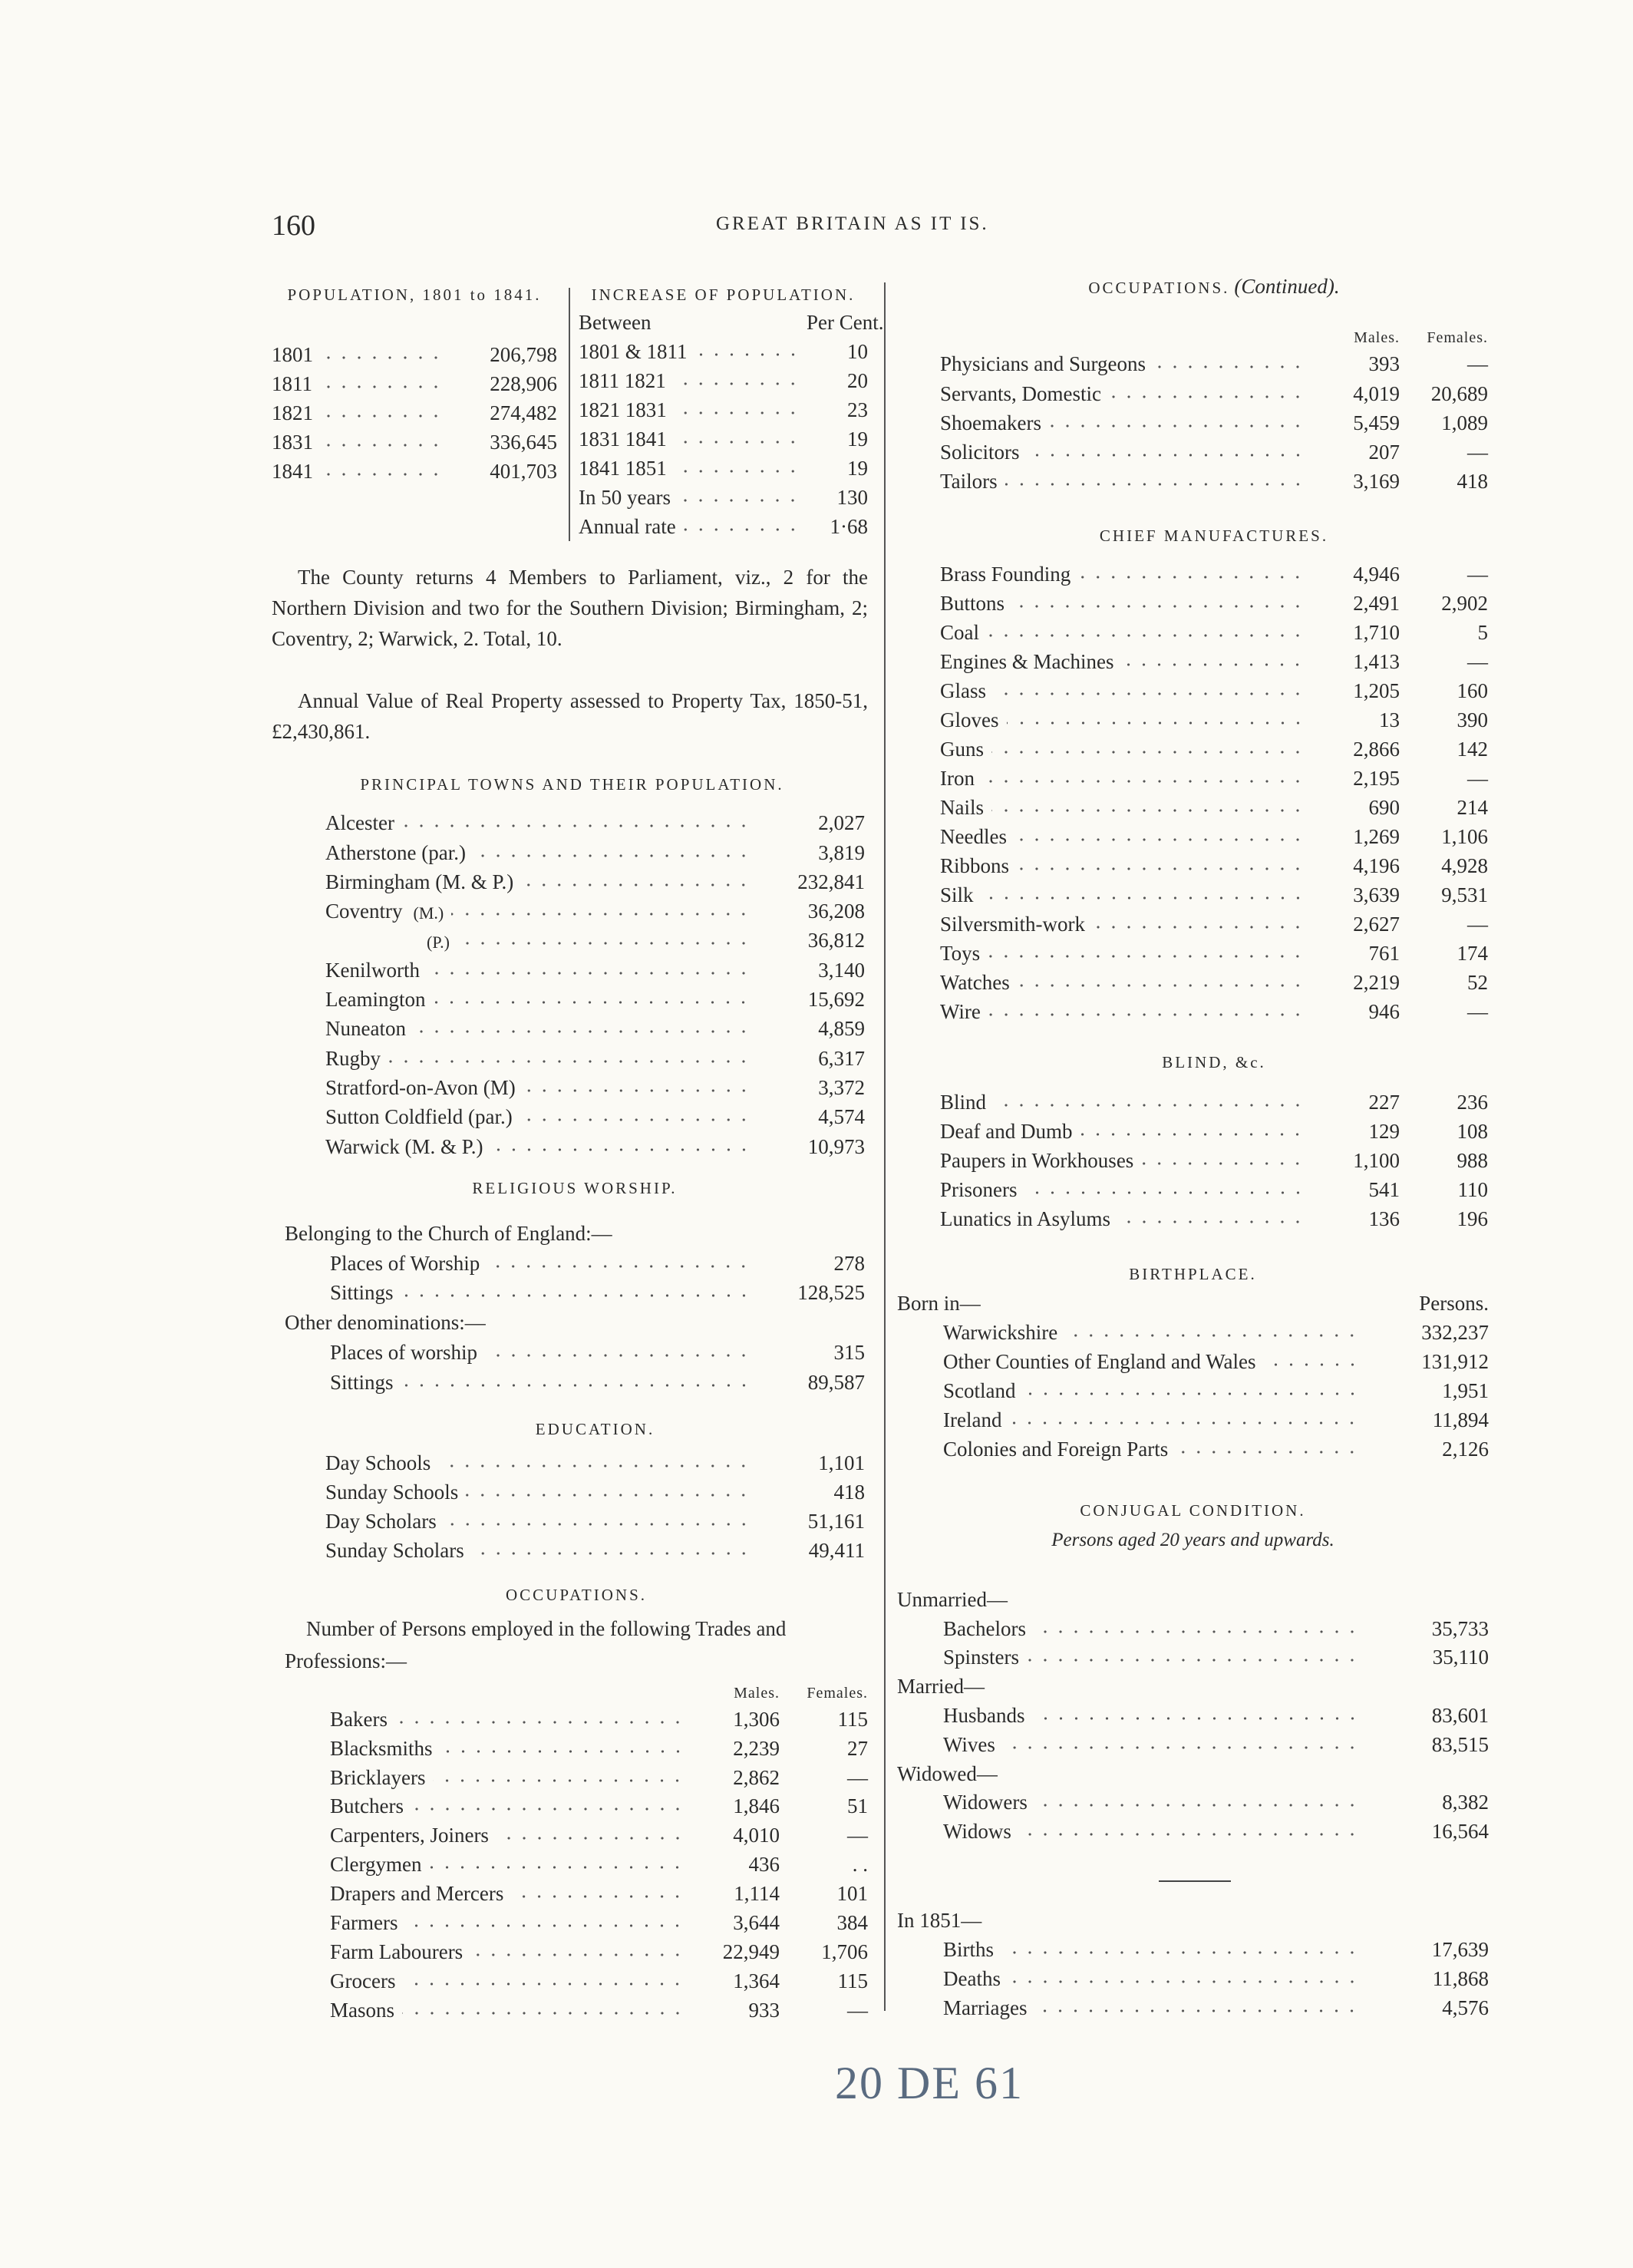 The height and width of the screenshot is (2268, 1633). I want to click on title-text: CHIEF MANUFACTURES., so click(1214, 536).